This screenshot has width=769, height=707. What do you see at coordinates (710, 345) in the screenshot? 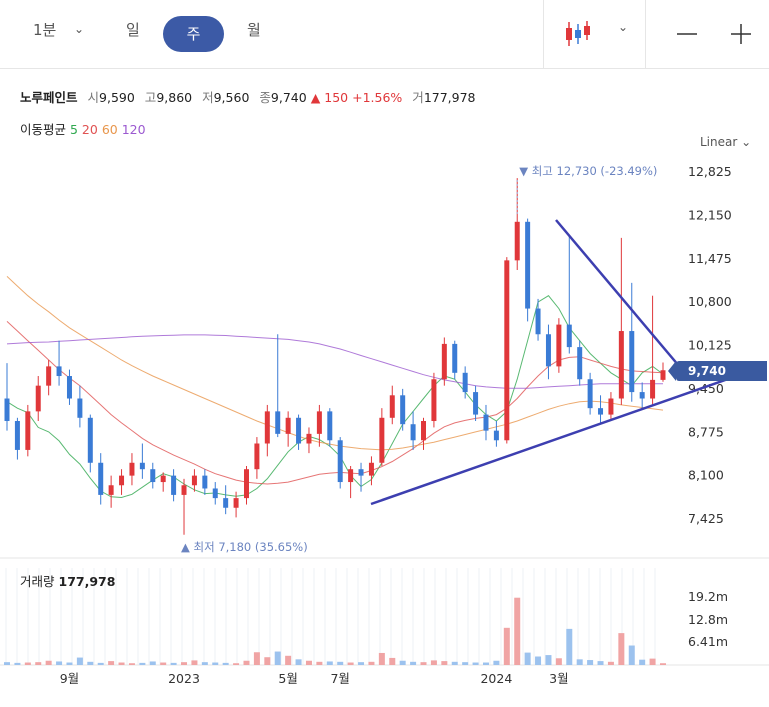
I see `y-tick-label: 10,125` at bounding box center [710, 345].